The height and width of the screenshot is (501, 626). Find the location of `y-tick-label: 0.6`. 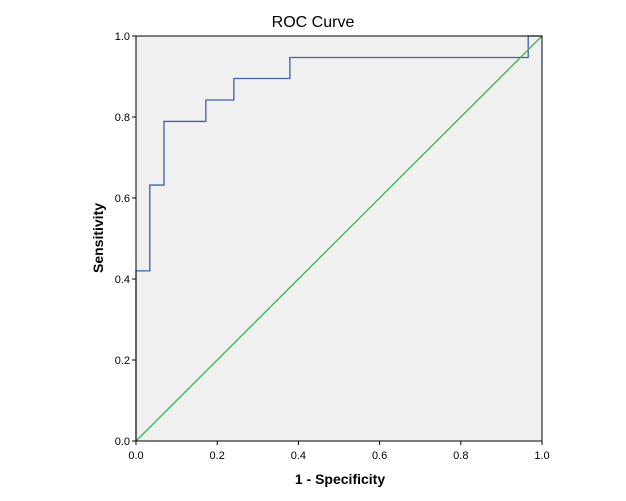

y-tick-label: 0.6 is located at coordinates (122, 199).